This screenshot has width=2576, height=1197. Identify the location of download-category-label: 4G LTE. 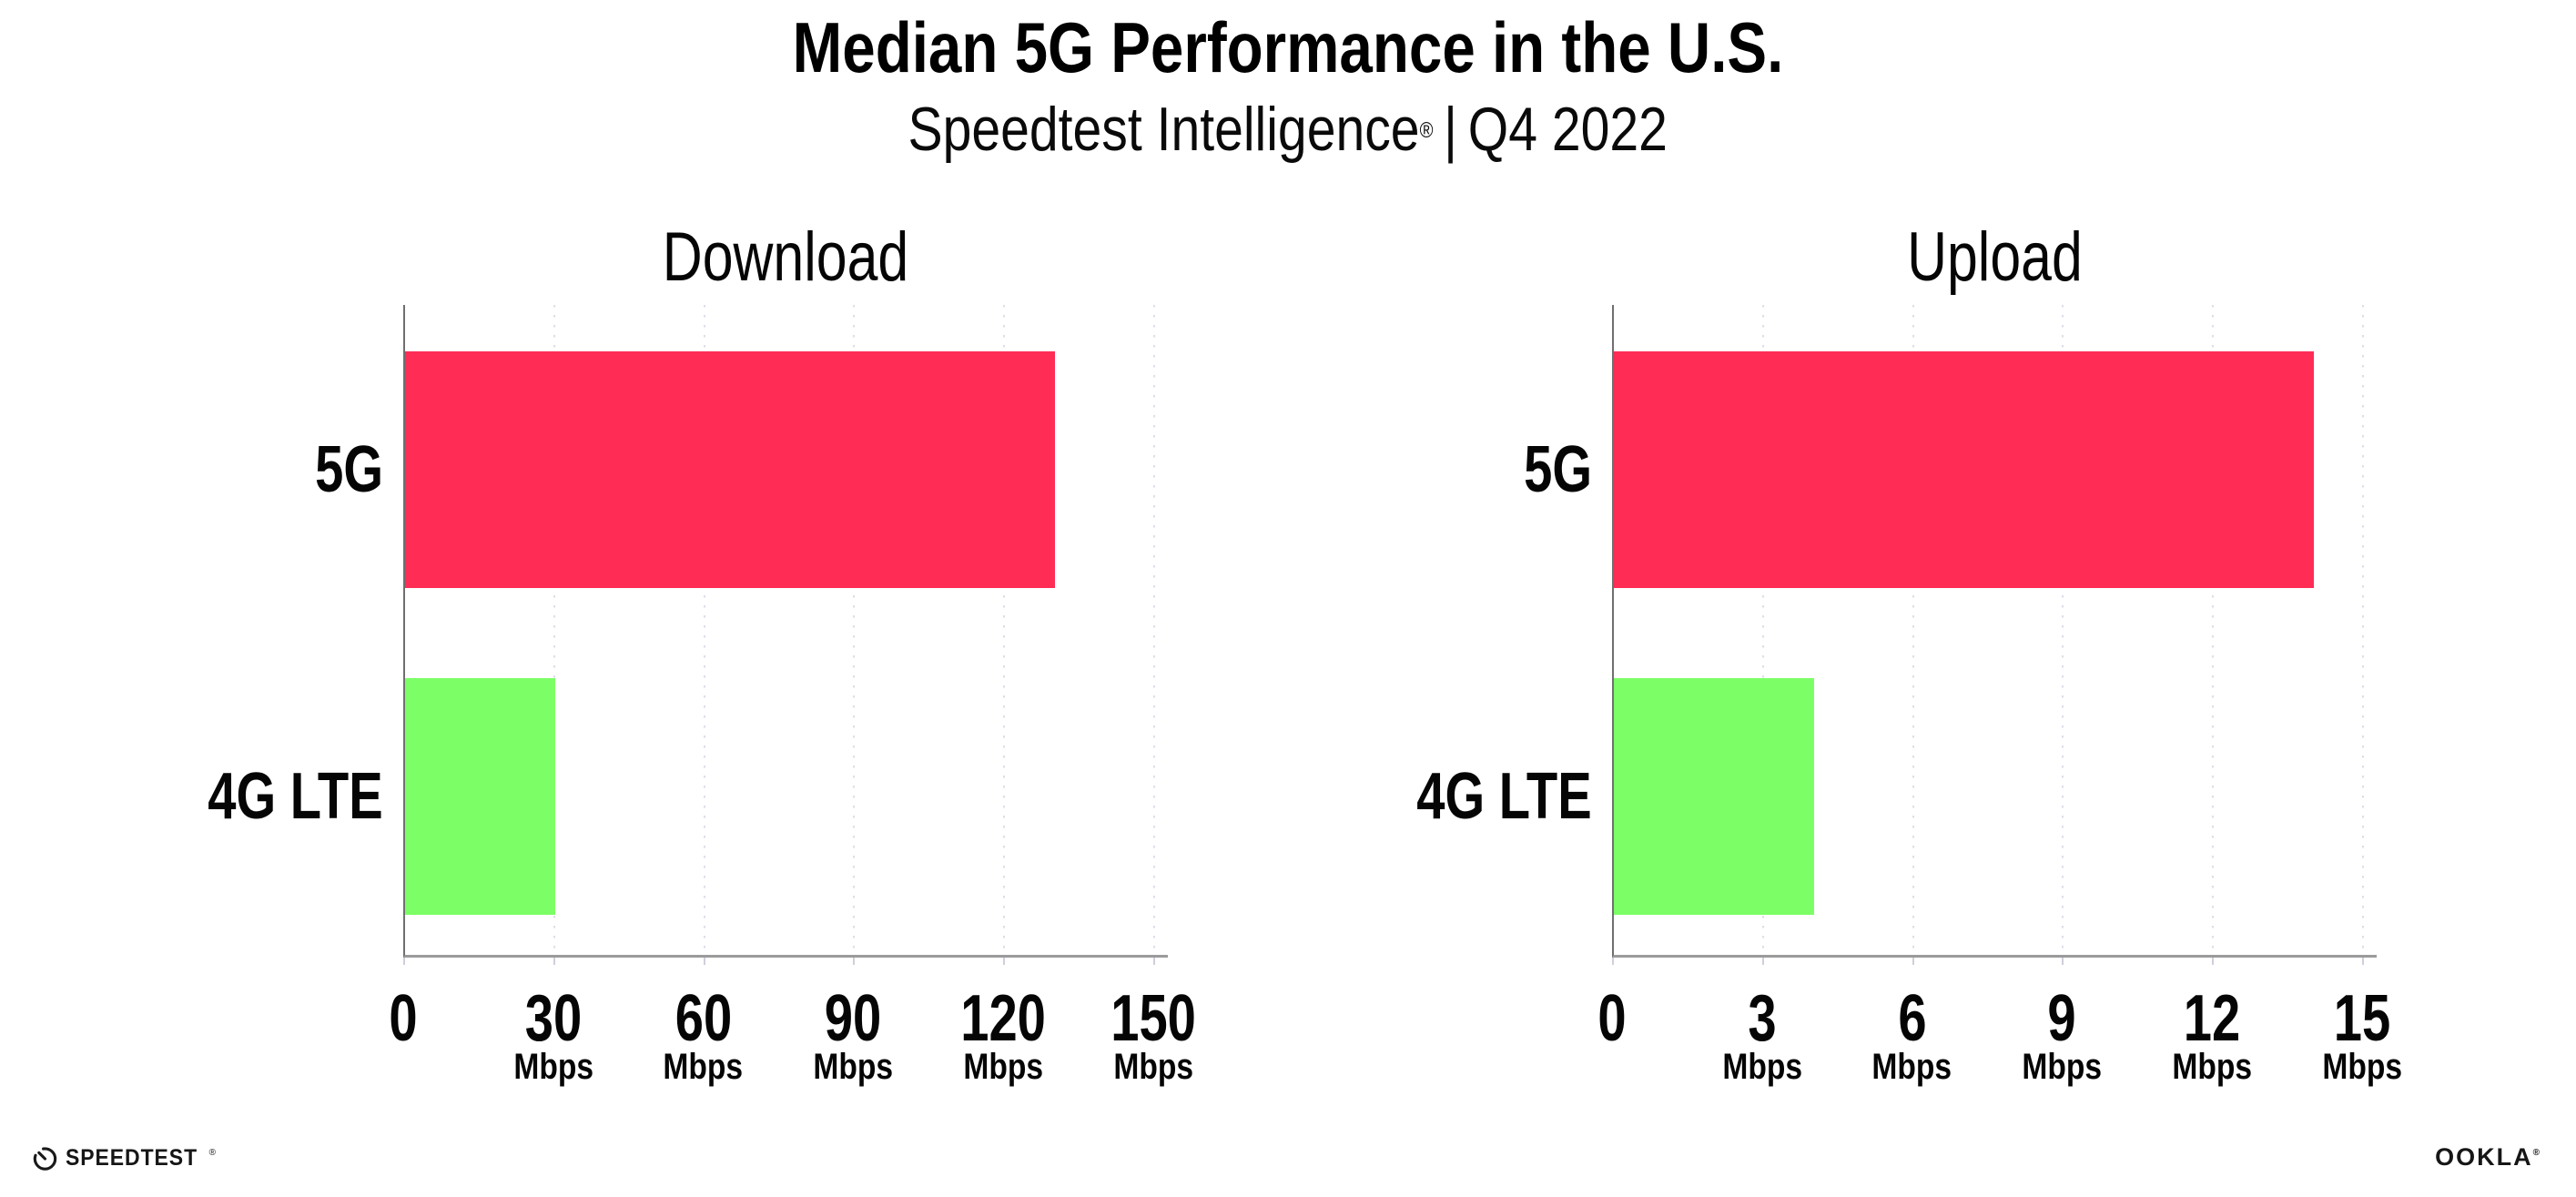
(228, 796).